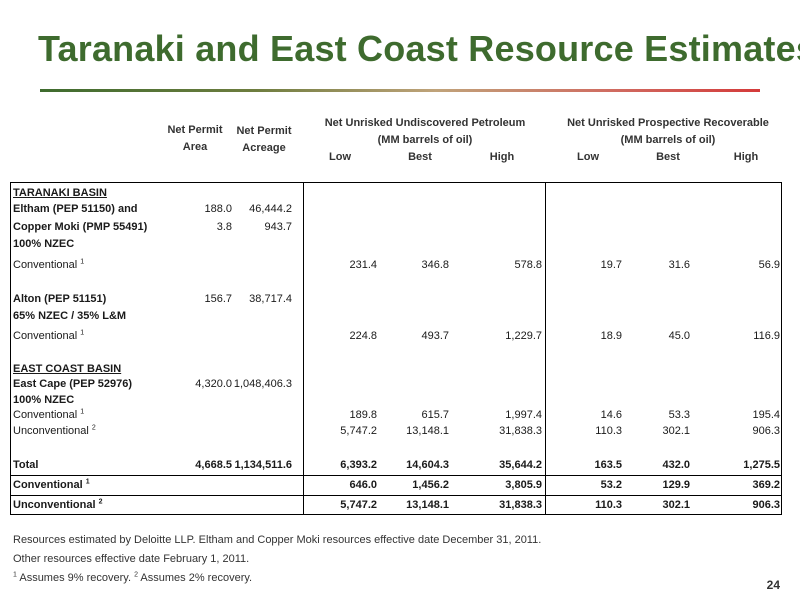 The height and width of the screenshot is (600, 800). Describe the element at coordinates (218, 209) in the screenshot. I see `cell-area: 188.0` at that location.